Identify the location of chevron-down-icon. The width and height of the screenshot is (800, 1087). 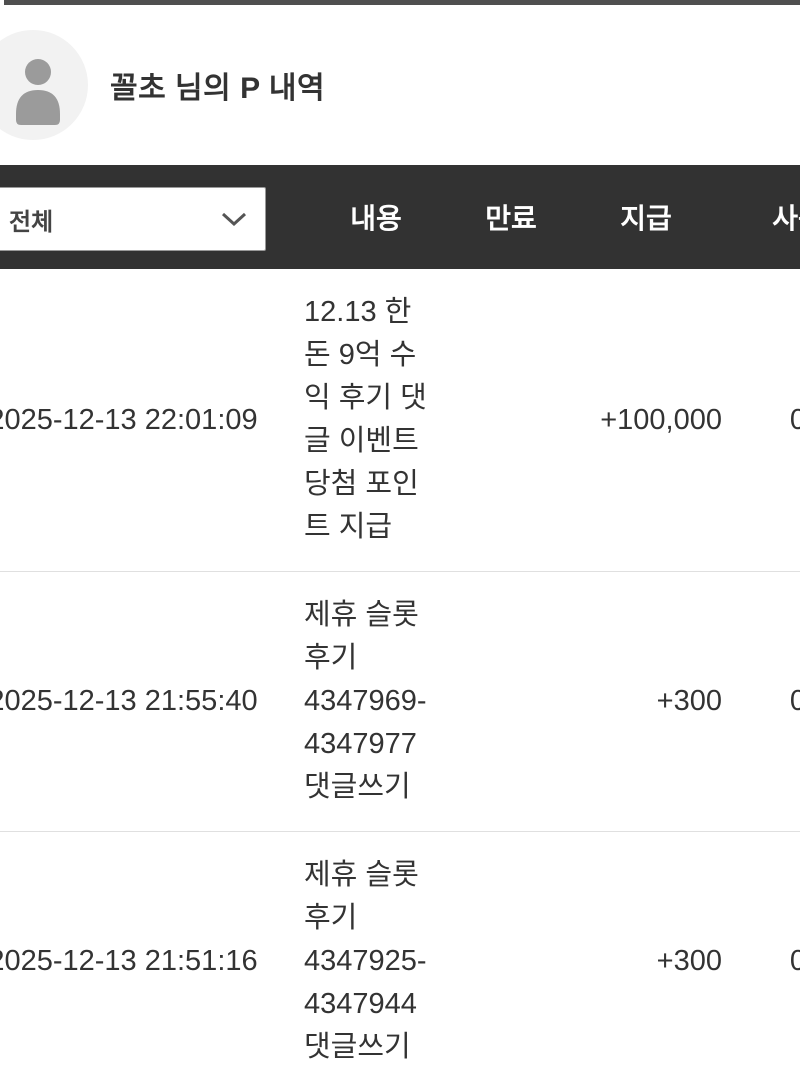
(234, 219).